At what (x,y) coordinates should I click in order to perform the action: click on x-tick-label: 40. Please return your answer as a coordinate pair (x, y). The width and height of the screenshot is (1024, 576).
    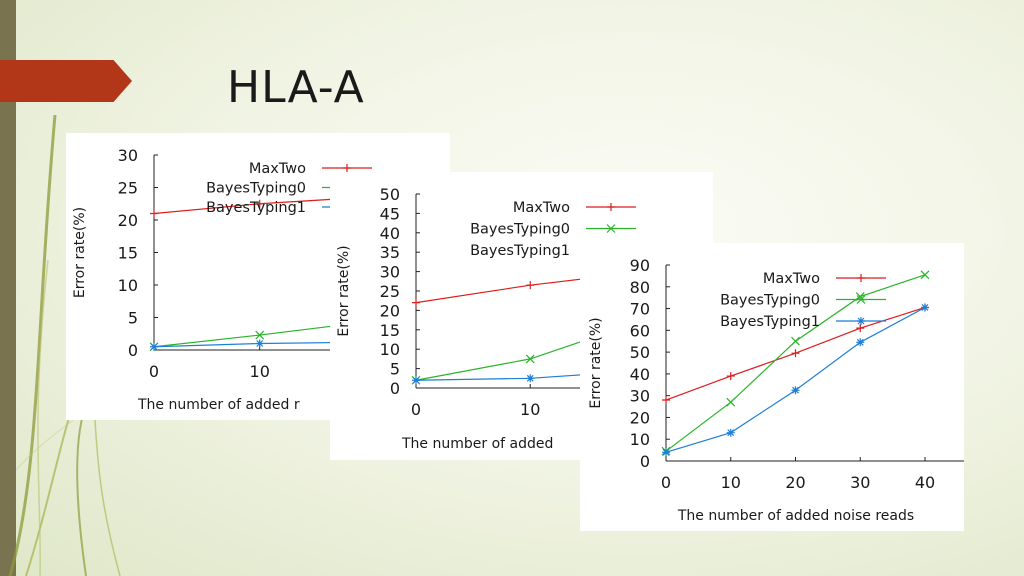
    Looking at the image, I should click on (925, 482).